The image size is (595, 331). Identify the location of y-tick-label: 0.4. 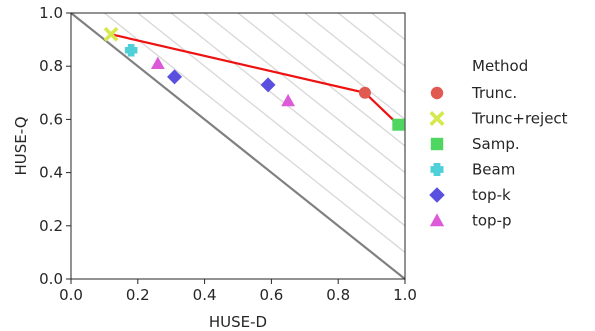
(51, 173).